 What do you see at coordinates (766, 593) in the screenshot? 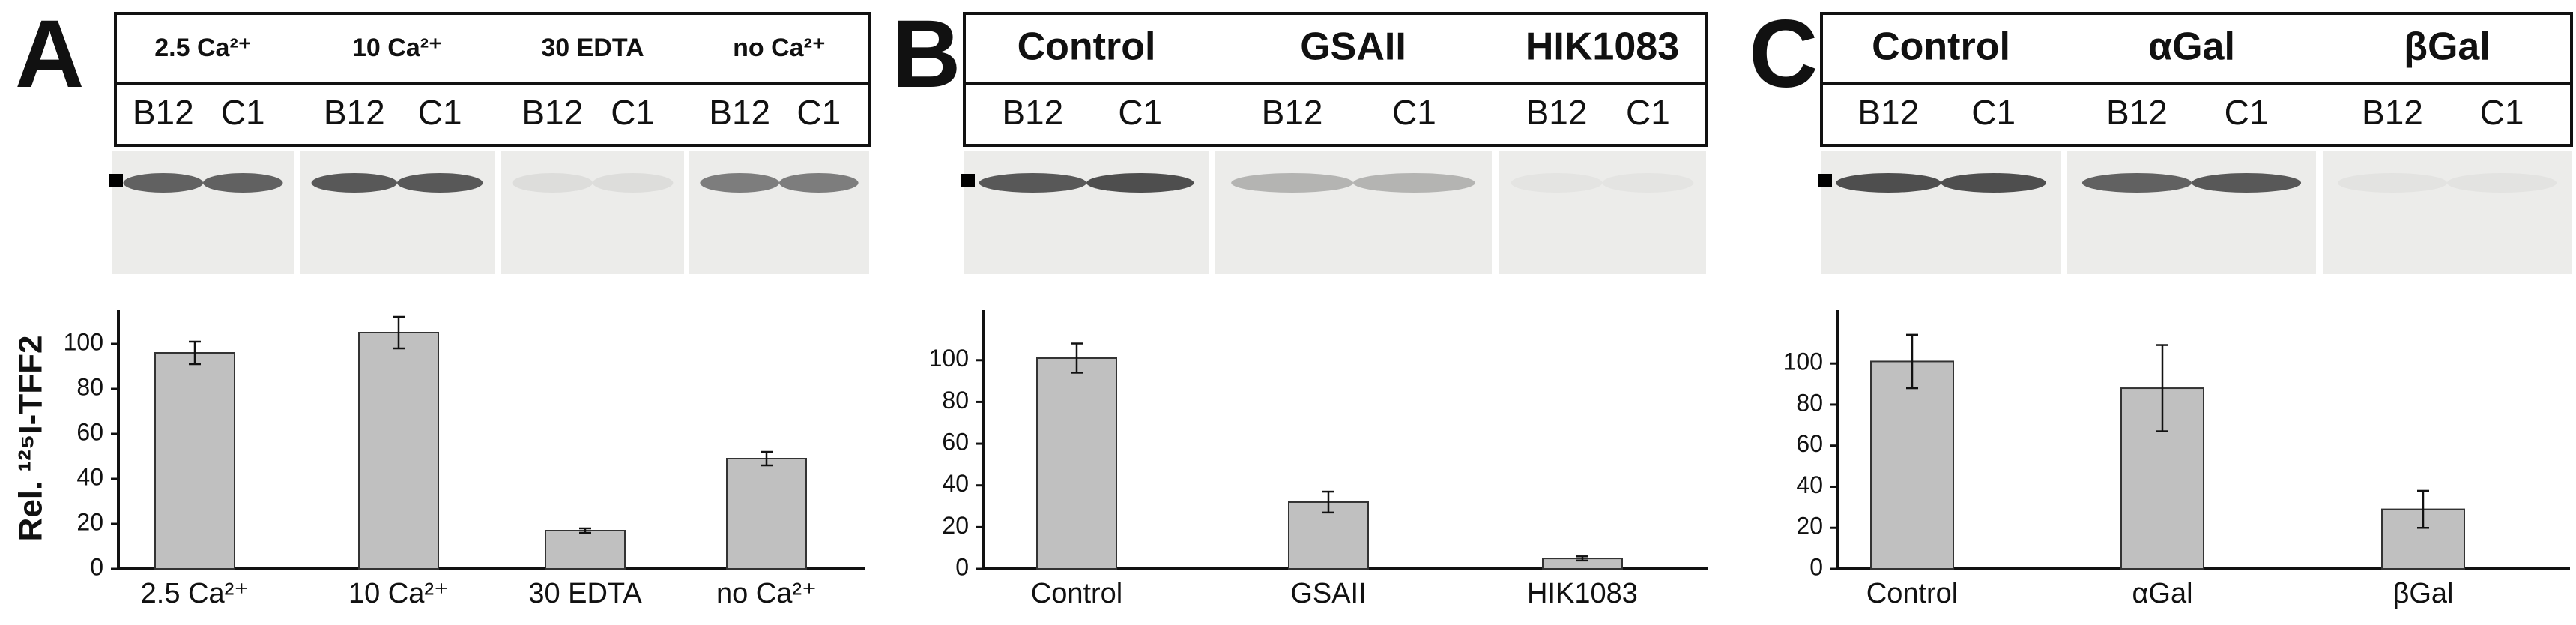
I see `x-tick-label: no Ca²⁺` at bounding box center [766, 593].